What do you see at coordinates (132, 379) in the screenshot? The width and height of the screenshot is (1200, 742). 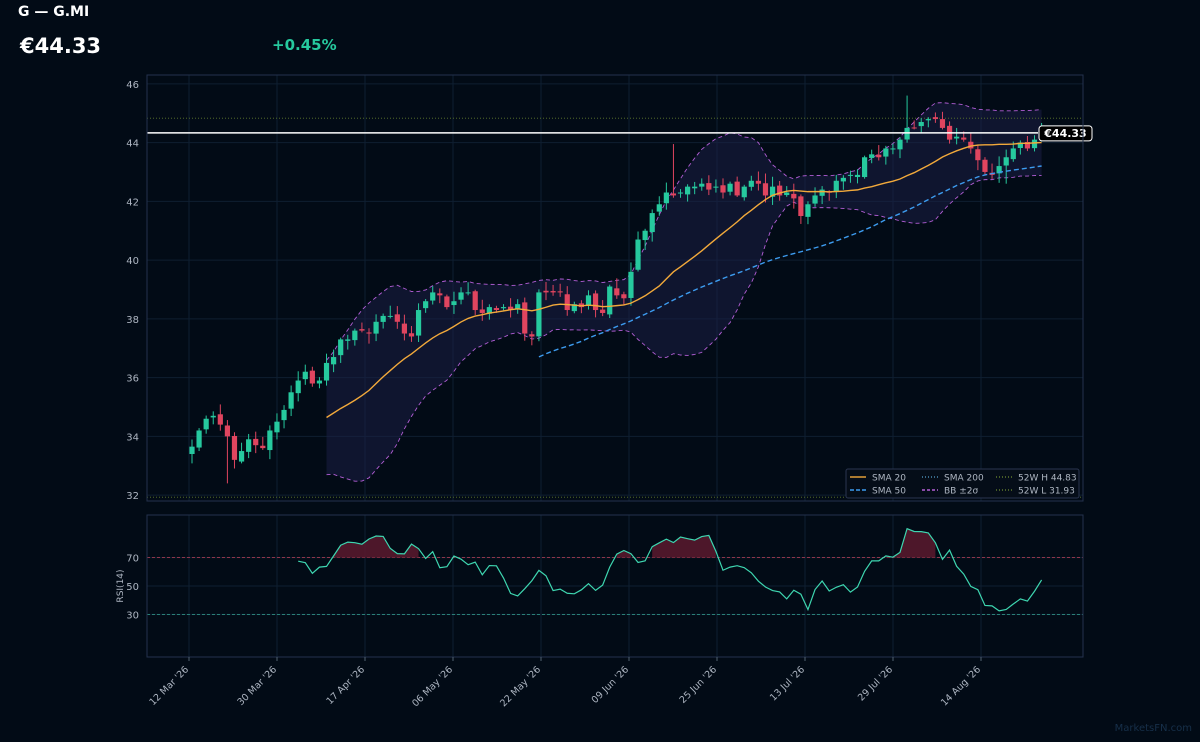 I see `price-tick-label: 36` at bounding box center [132, 379].